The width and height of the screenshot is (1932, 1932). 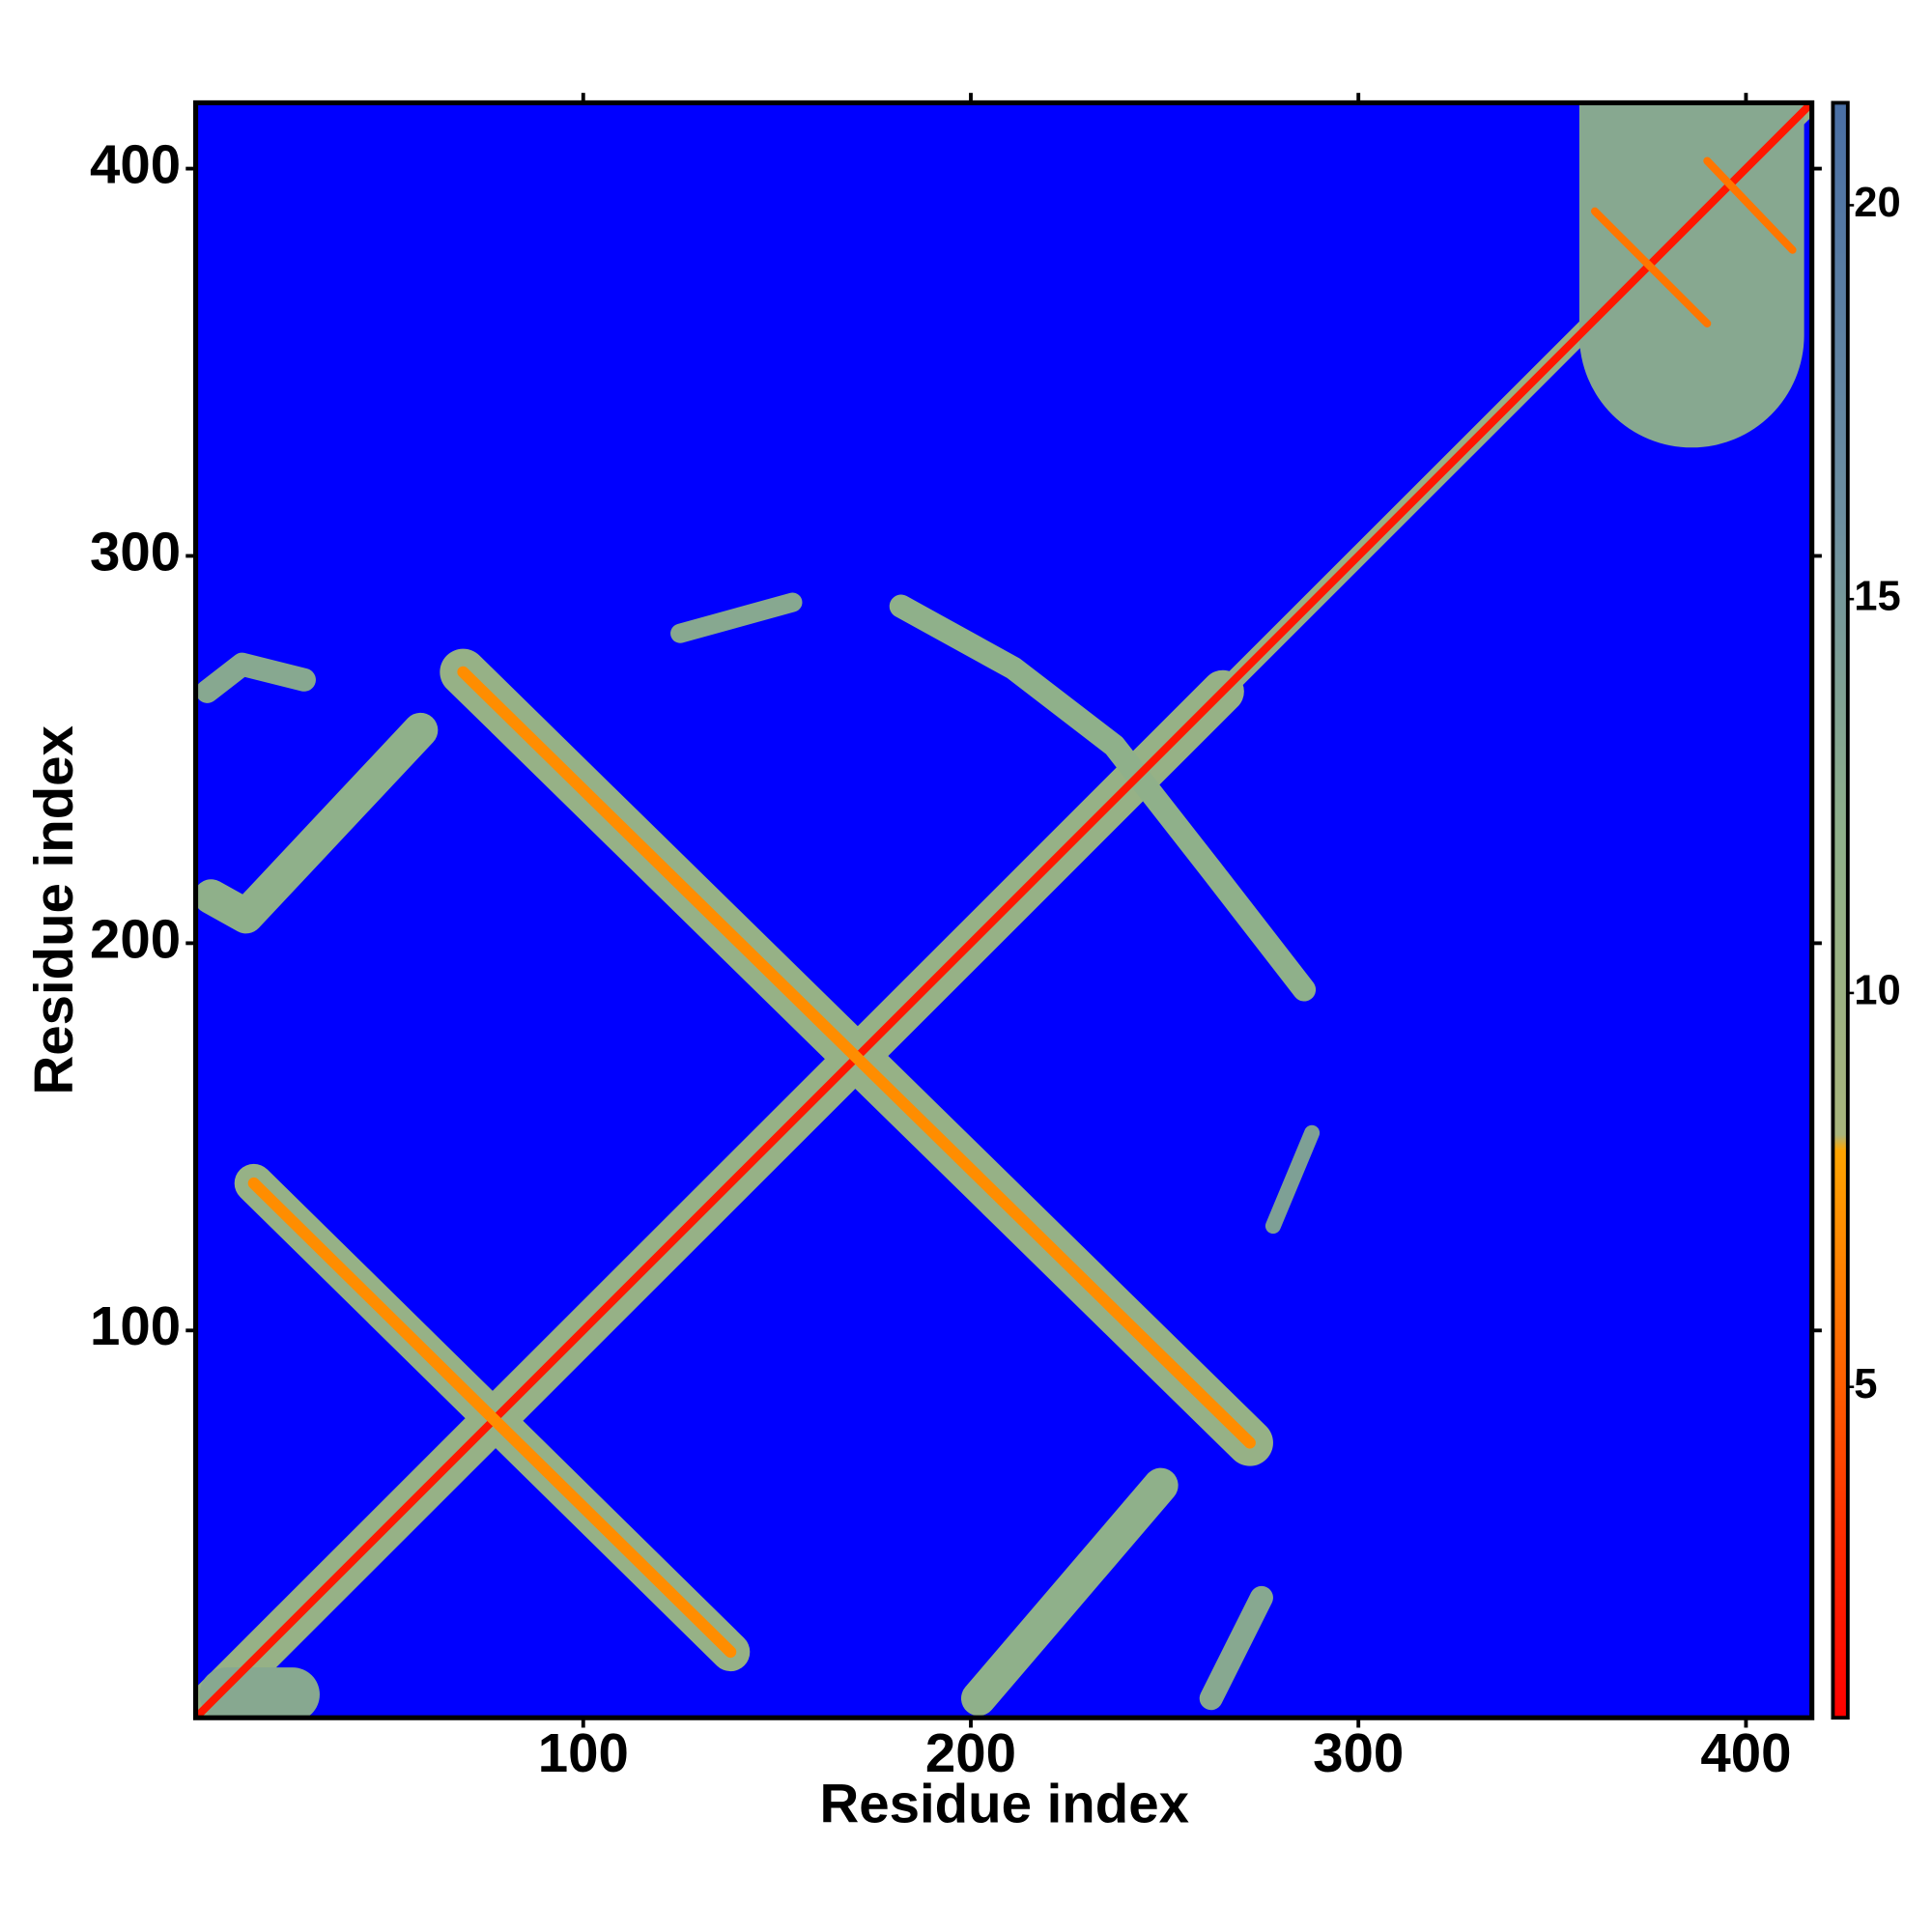 What do you see at coordinates (135, 938) in the screenshot?
I see `y-tick-label: 200` at bounding box center [135, 938].